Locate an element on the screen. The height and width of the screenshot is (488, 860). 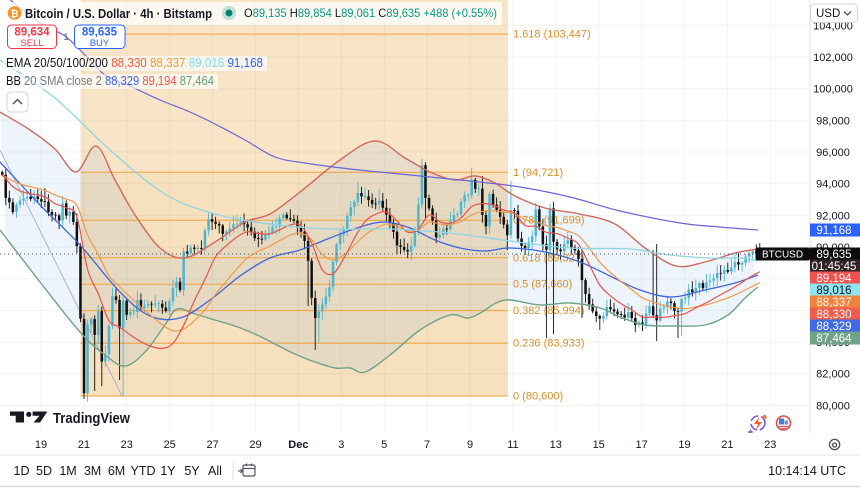
svg-text: 5D is located at coordinates (44, 471).